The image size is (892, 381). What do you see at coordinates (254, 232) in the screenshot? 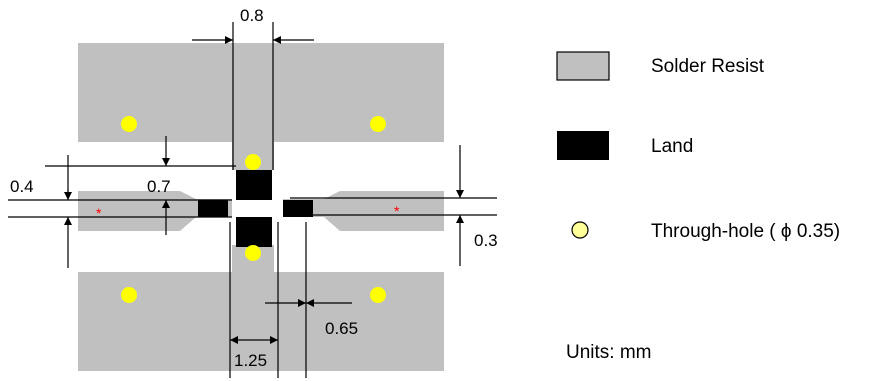
I see `land-bottom` at bounding box center [254, 232].